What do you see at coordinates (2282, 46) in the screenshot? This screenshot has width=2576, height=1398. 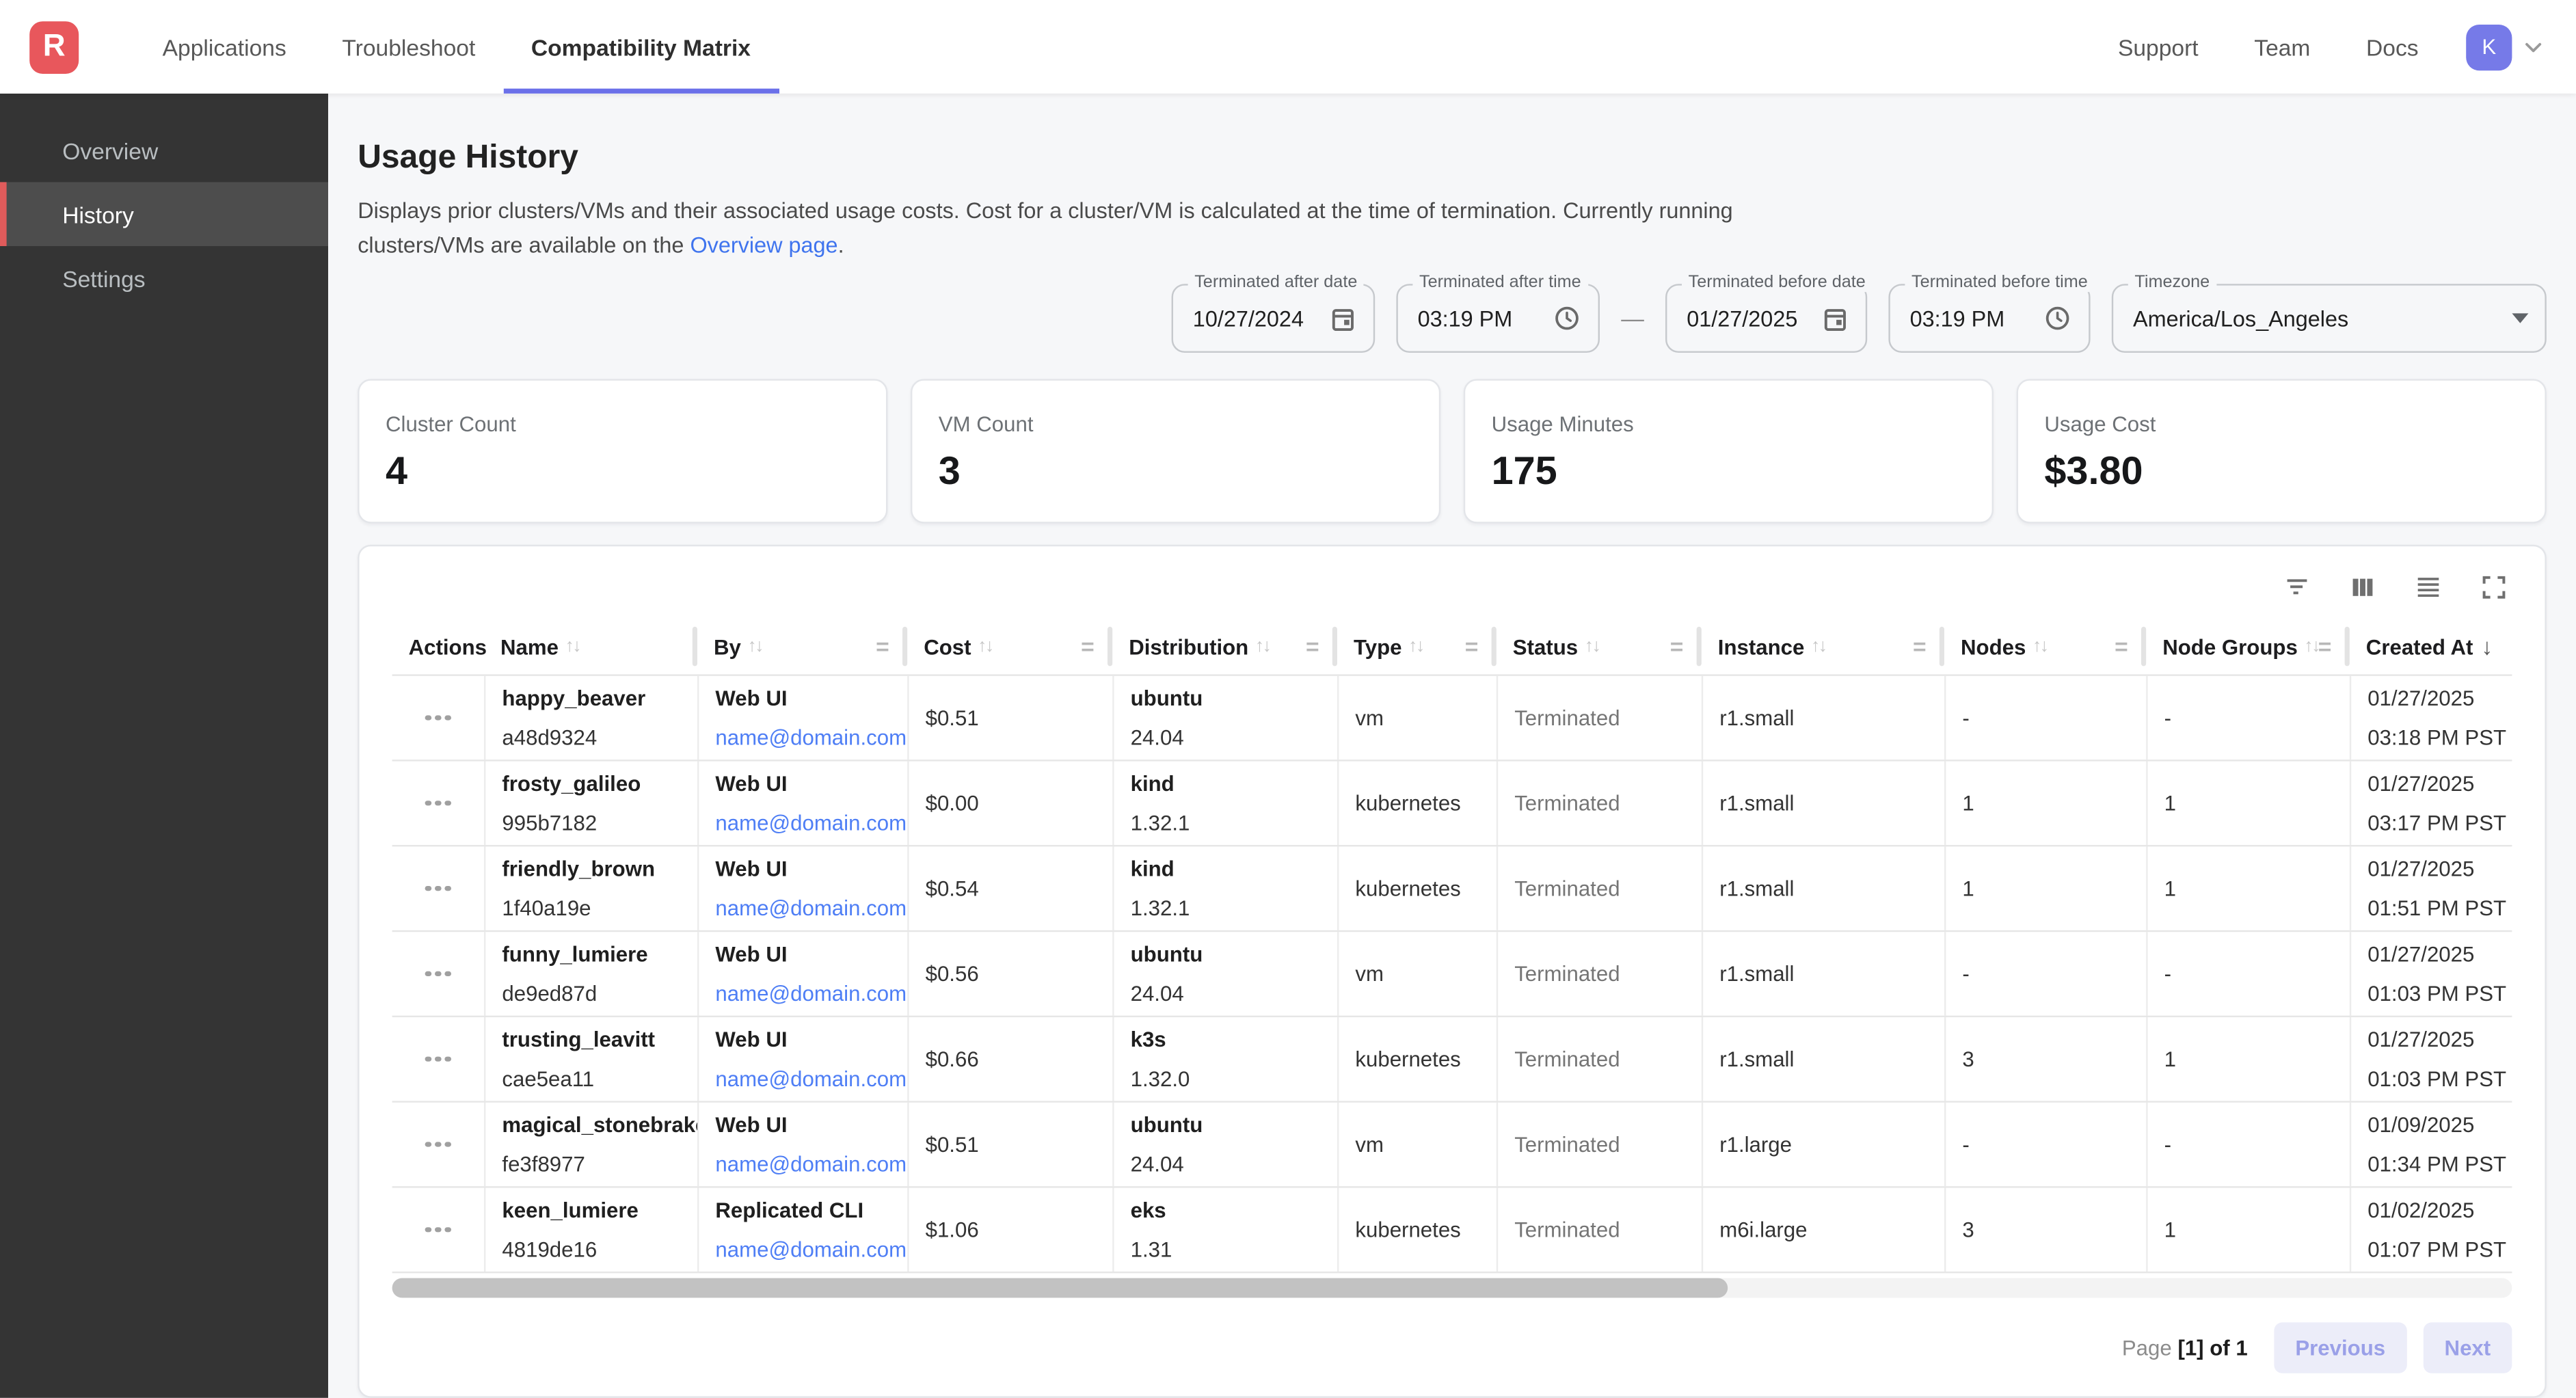 I see `nav-link-team: Team` at bounding box center [2282, 46].